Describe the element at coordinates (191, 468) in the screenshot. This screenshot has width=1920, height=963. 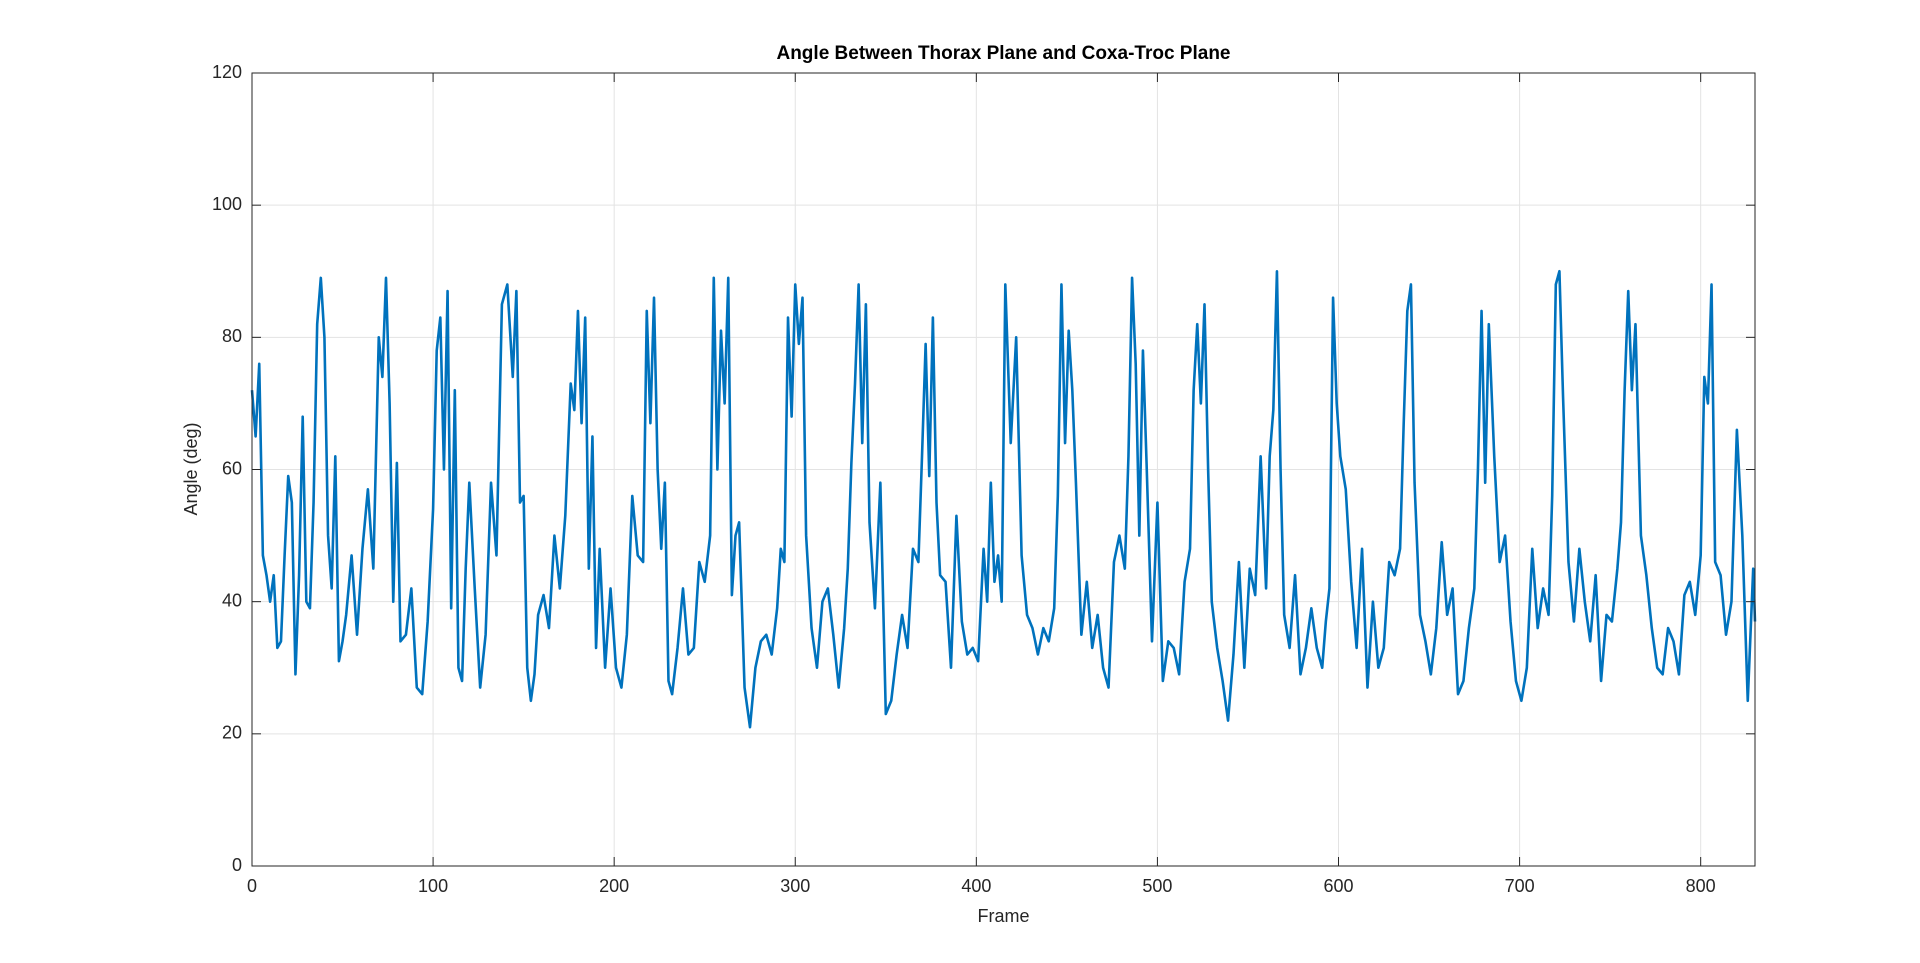
I see `y-axis-label: Angle (deg)` at that location.